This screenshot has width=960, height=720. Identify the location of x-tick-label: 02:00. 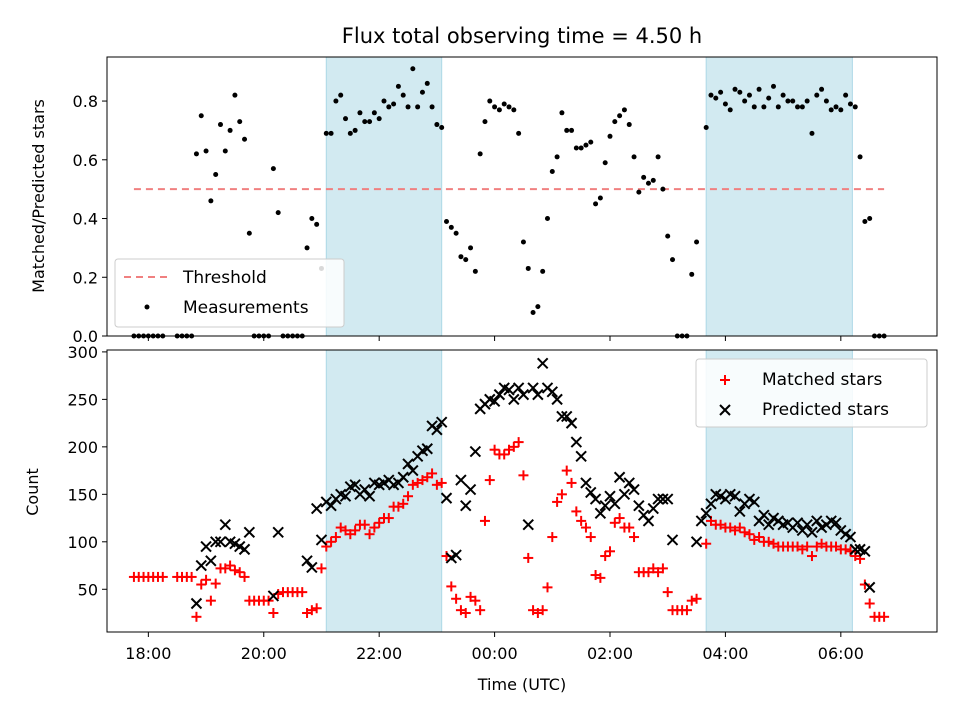
(610, 653).